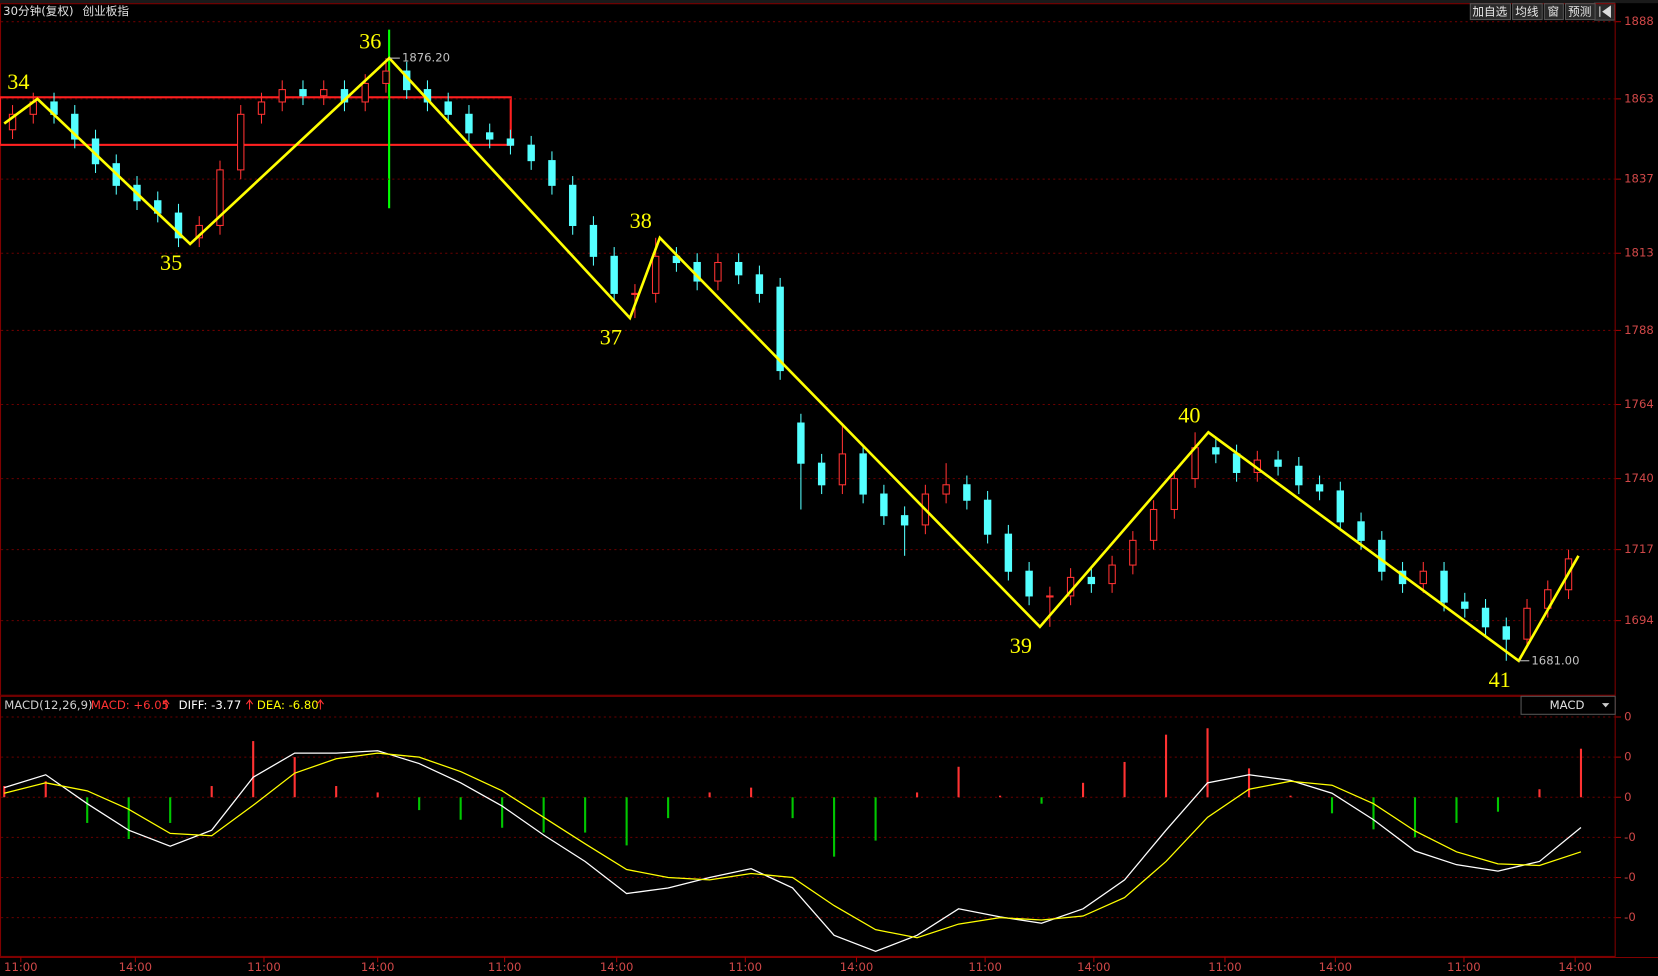 The image size is (1658, 976). I want to click on toolbar-button-label: 窗, so click(1553, 12).